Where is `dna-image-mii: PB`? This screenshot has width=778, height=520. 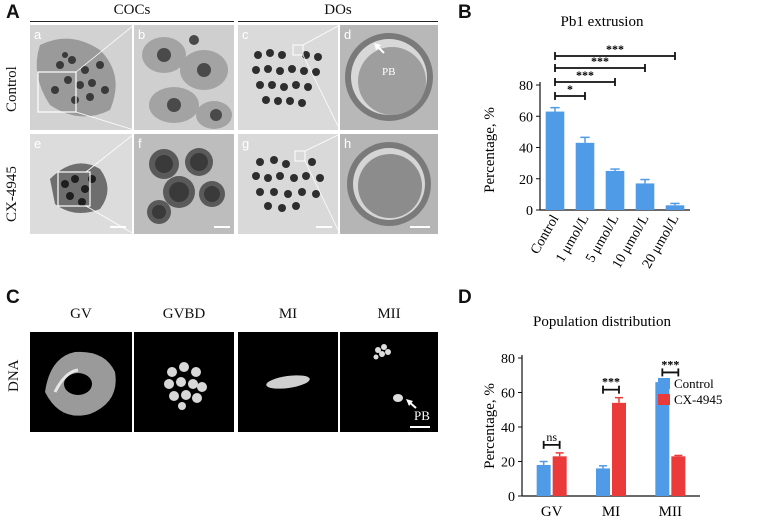 dna-image-mii: PB is located at coordinates (389, 382).